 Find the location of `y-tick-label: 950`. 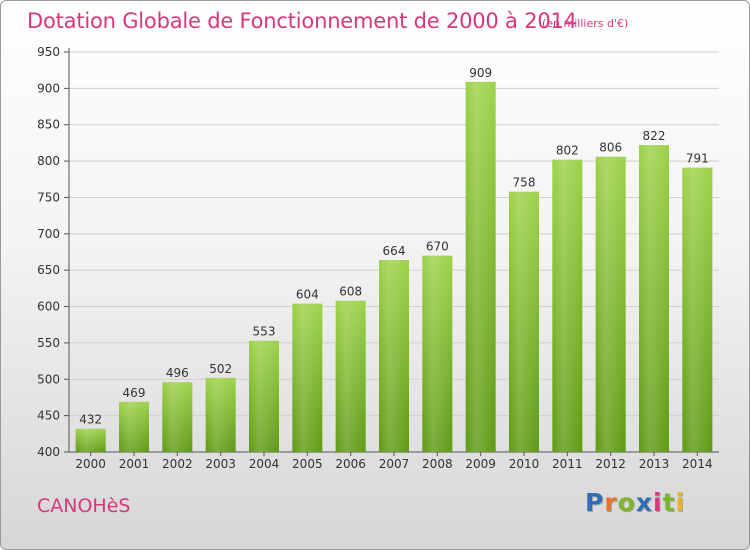

y-tick-label: 950 is located at coordinates (48, 52).